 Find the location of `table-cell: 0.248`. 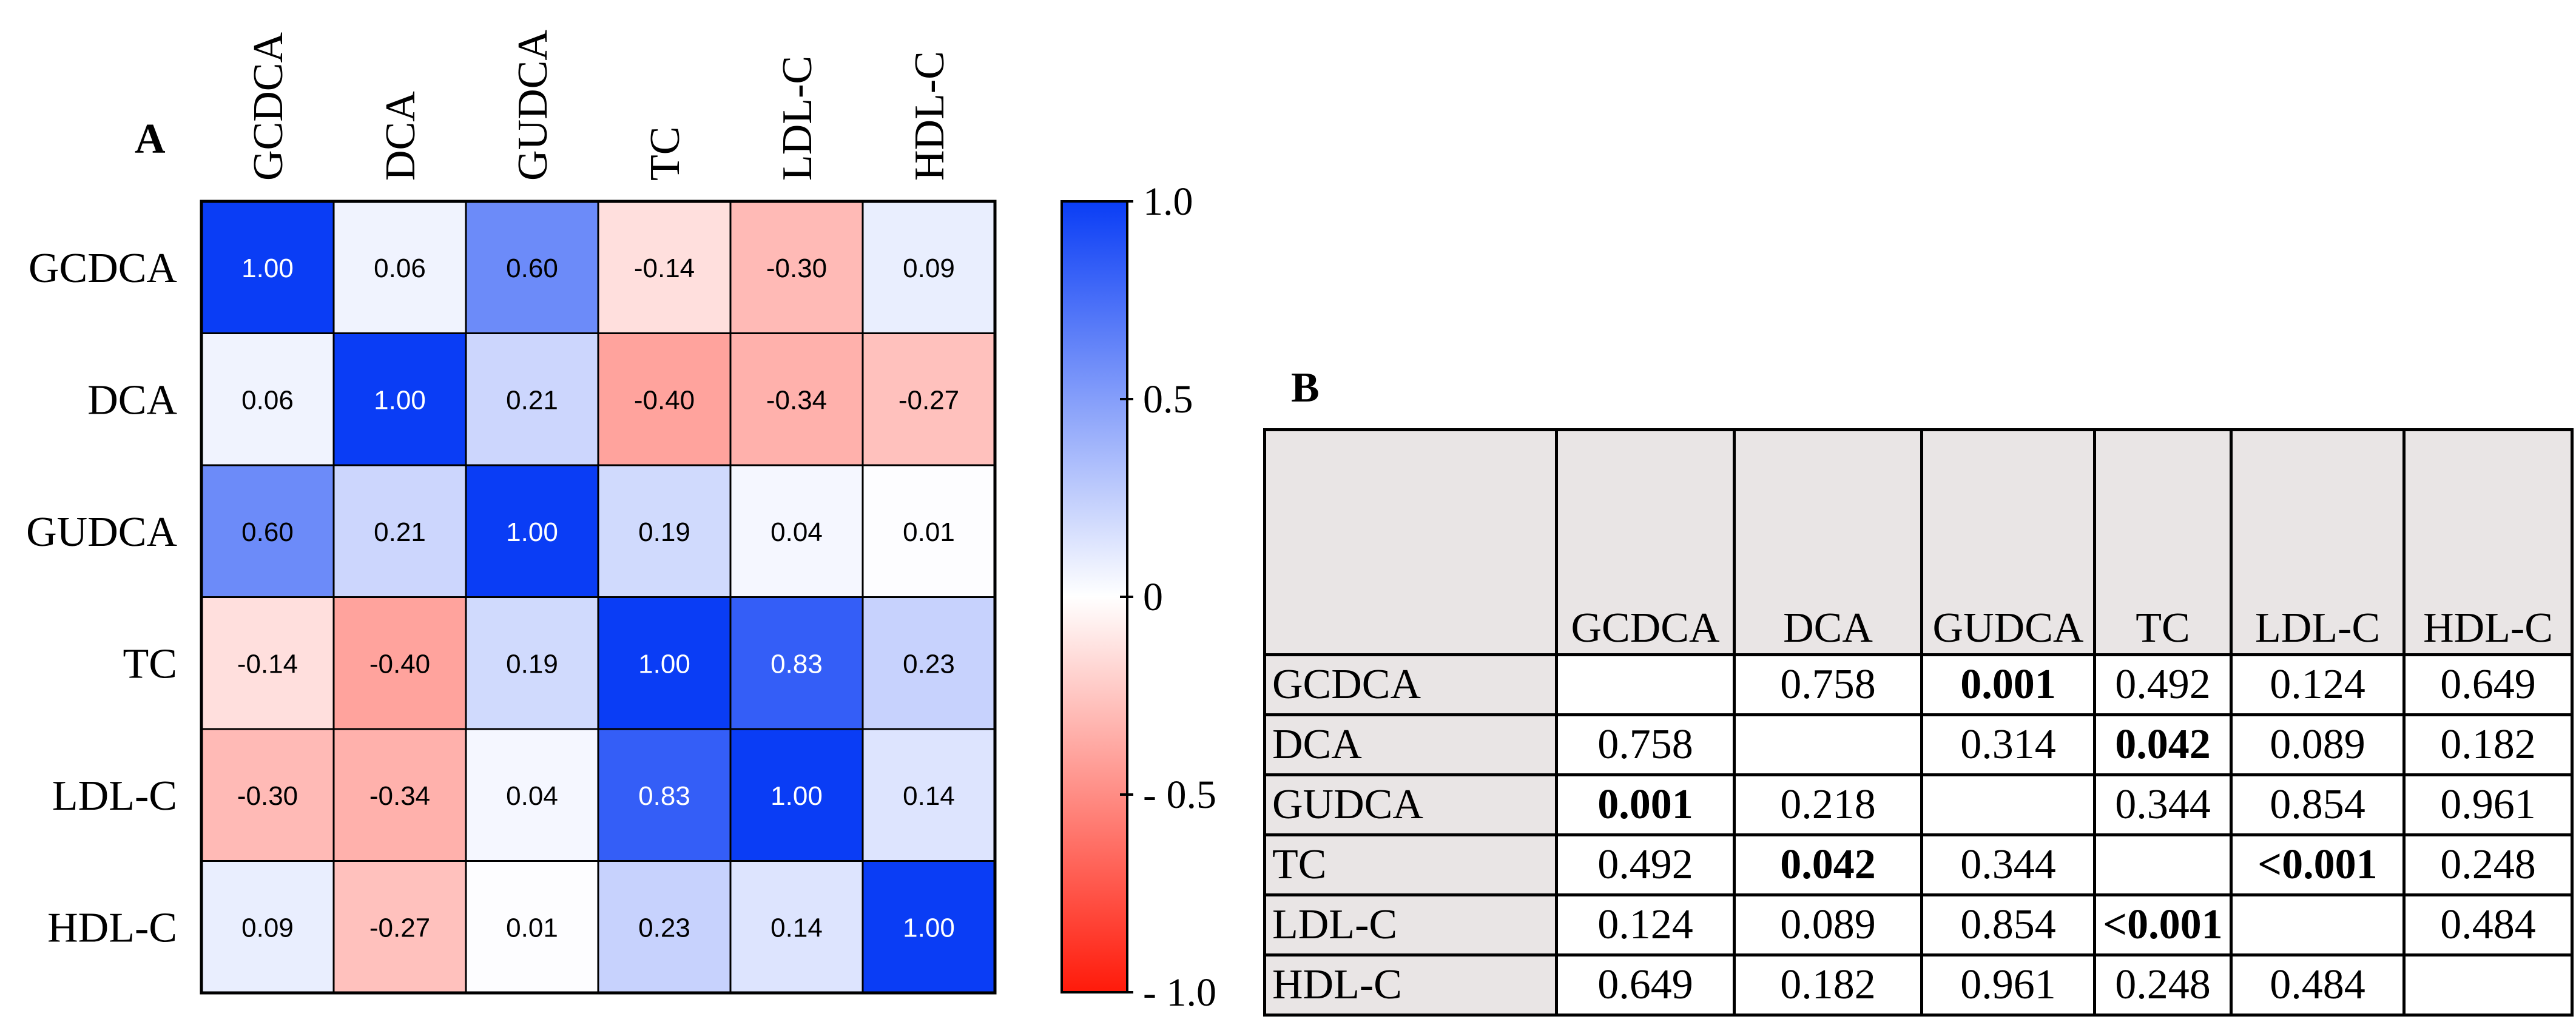

table-cell: 0.248 is located at coordinates (2163, 985).